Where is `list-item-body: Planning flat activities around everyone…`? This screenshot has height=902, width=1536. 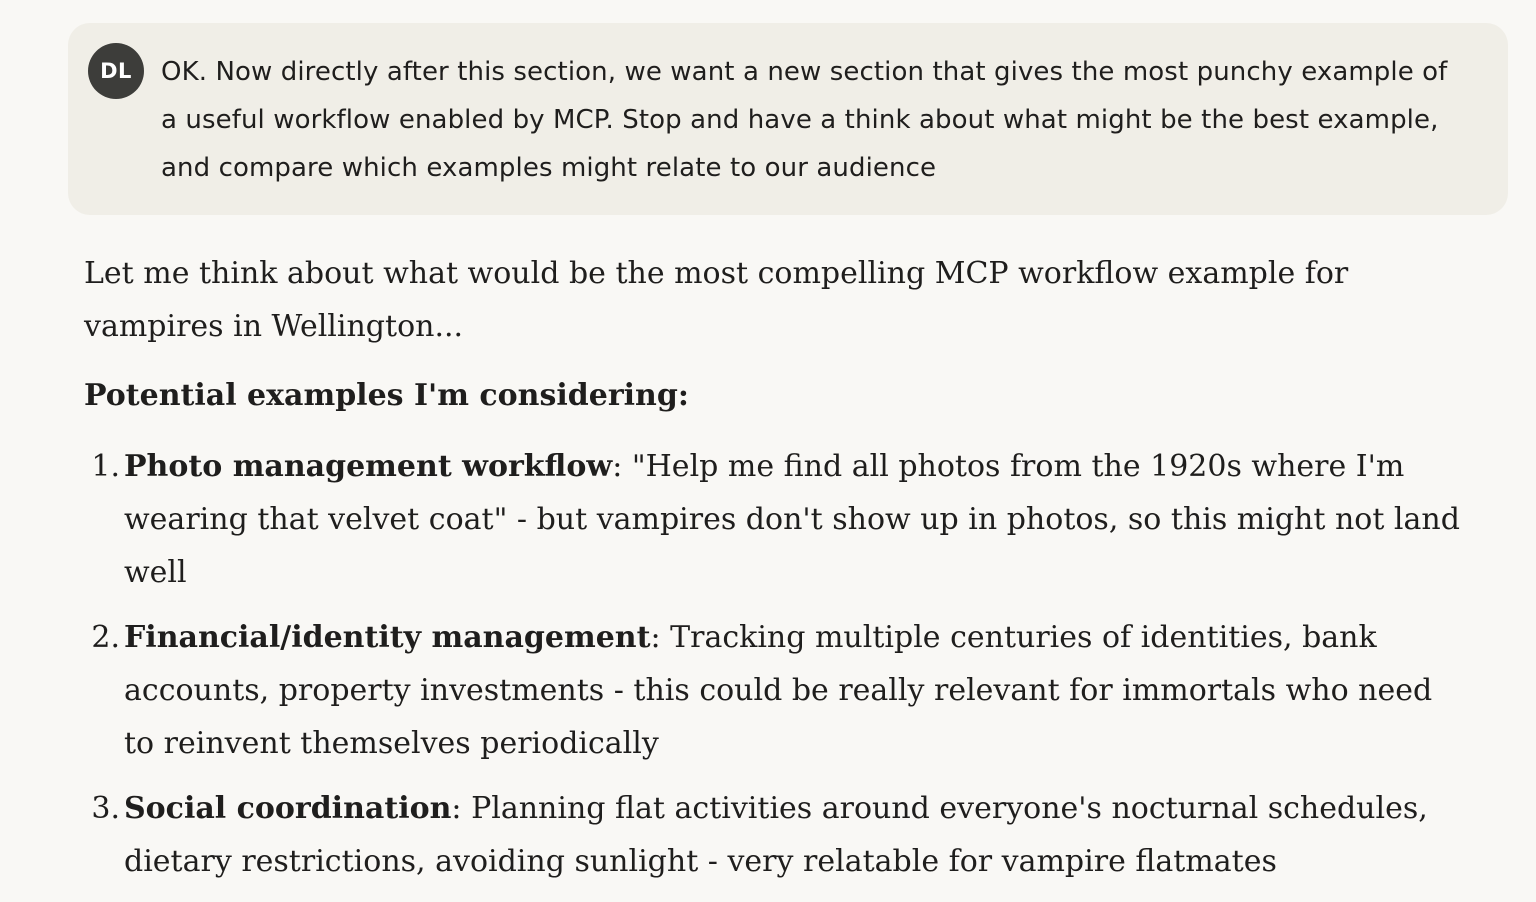
list-item-body: Planning flat activities around everyone… is located at coordinates (776, 835).